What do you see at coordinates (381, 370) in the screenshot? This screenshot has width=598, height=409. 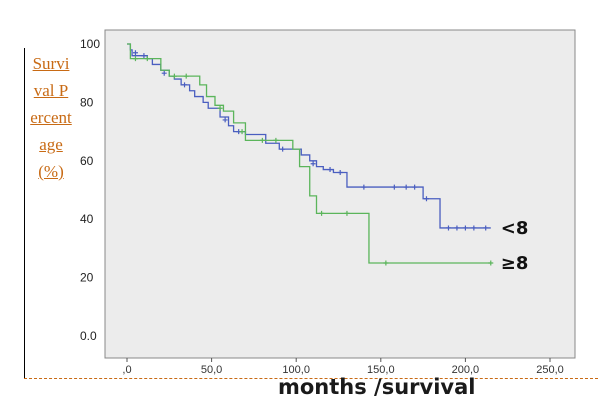 I see `x-tick-label: 150,0` at bounding box center [381, 370].